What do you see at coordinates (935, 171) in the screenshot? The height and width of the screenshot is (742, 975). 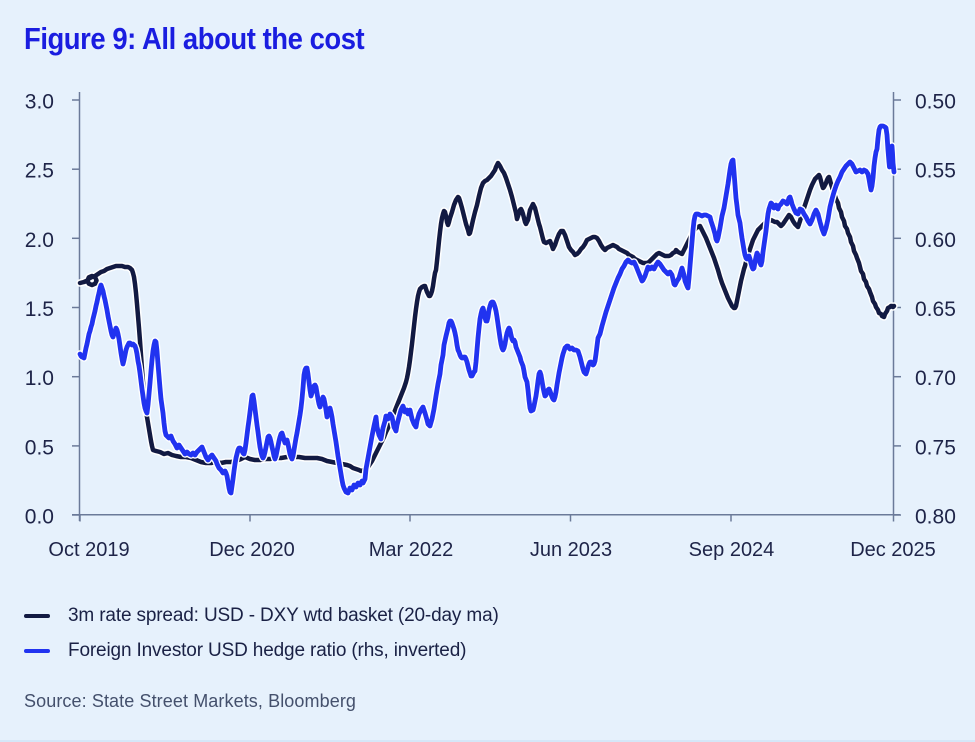 I see `svg-text: 0.55` at bounding box center [935, 171].